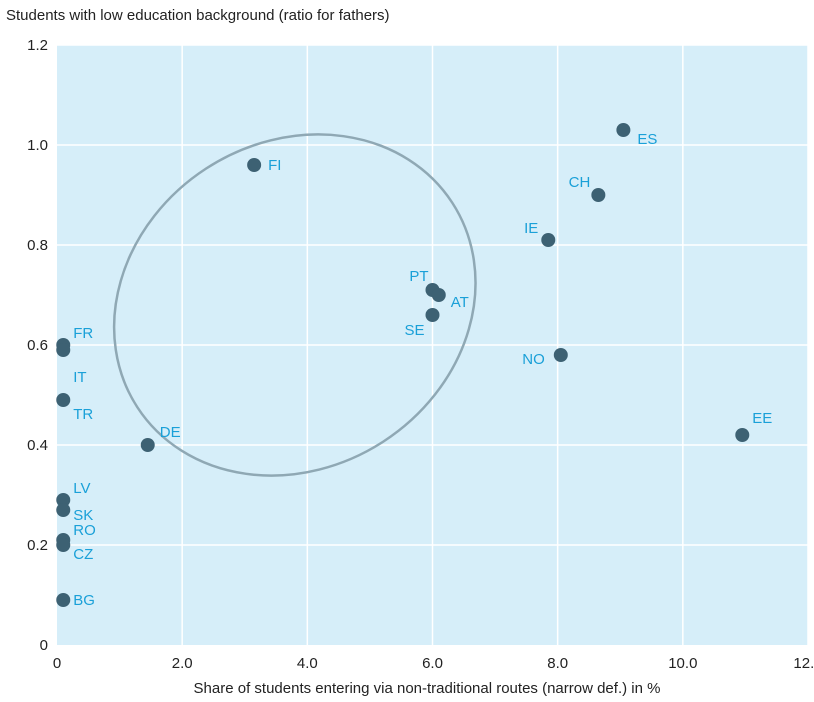 This screenshot has width=814, height=702. I want to click on data-point-se, so click(432, 315).